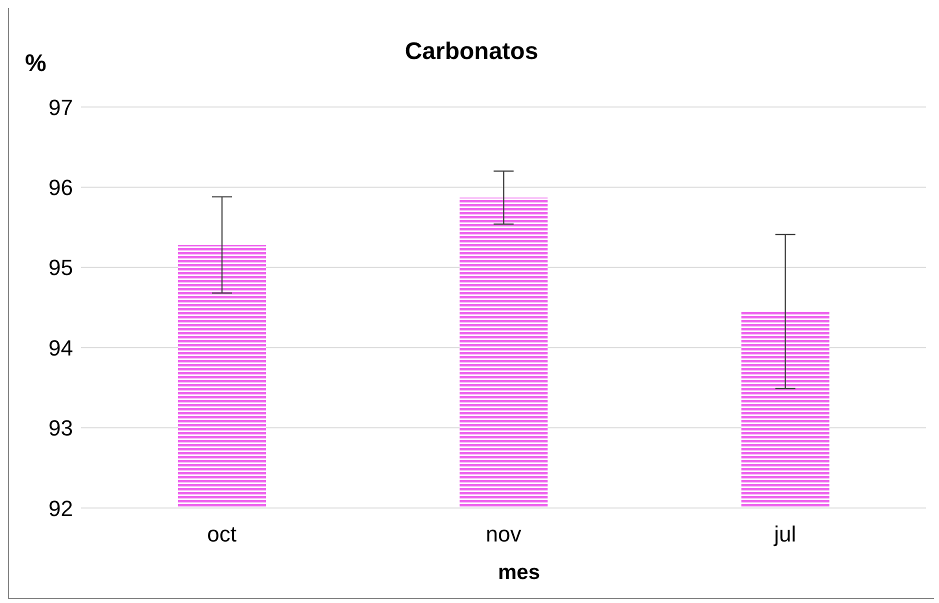  Describe the element at coordinates (60, 107) in the screenshot. I see `y-tick-label: 97` at that location.